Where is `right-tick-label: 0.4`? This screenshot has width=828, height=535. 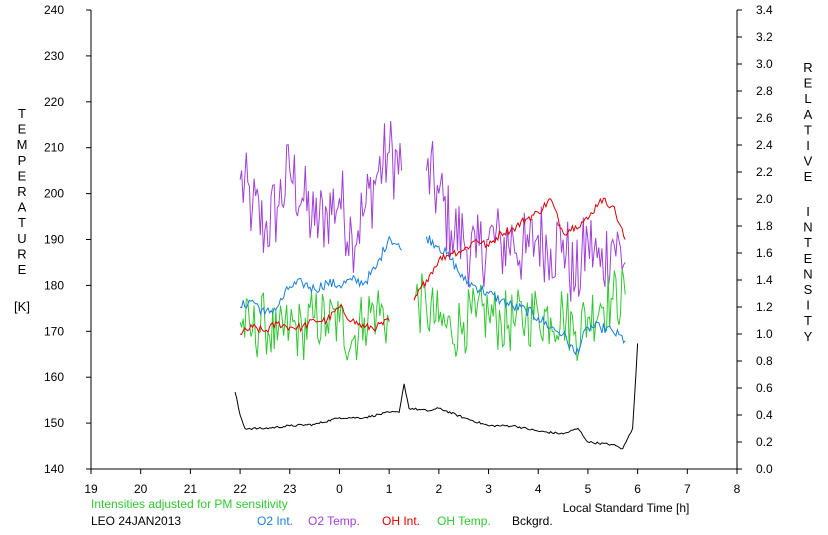 right-tick-label: 0.4 is located at coordinates (764, 415).